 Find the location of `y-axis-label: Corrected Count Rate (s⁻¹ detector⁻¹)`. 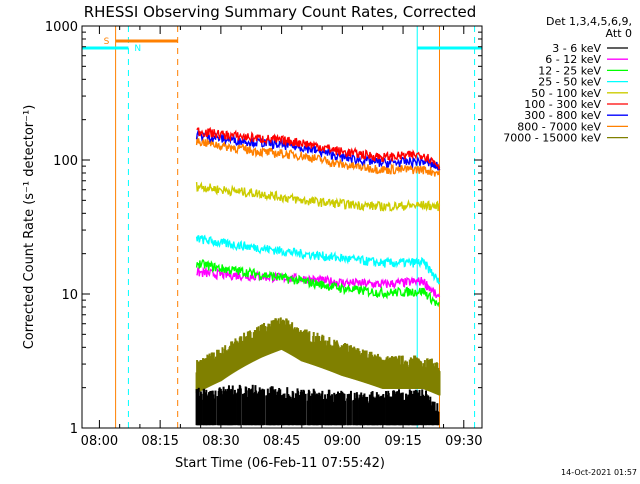

y-axis-label: Corrected Count Rate (s⁻¹ detector⁻¹) is located at coordinates (29, 227).